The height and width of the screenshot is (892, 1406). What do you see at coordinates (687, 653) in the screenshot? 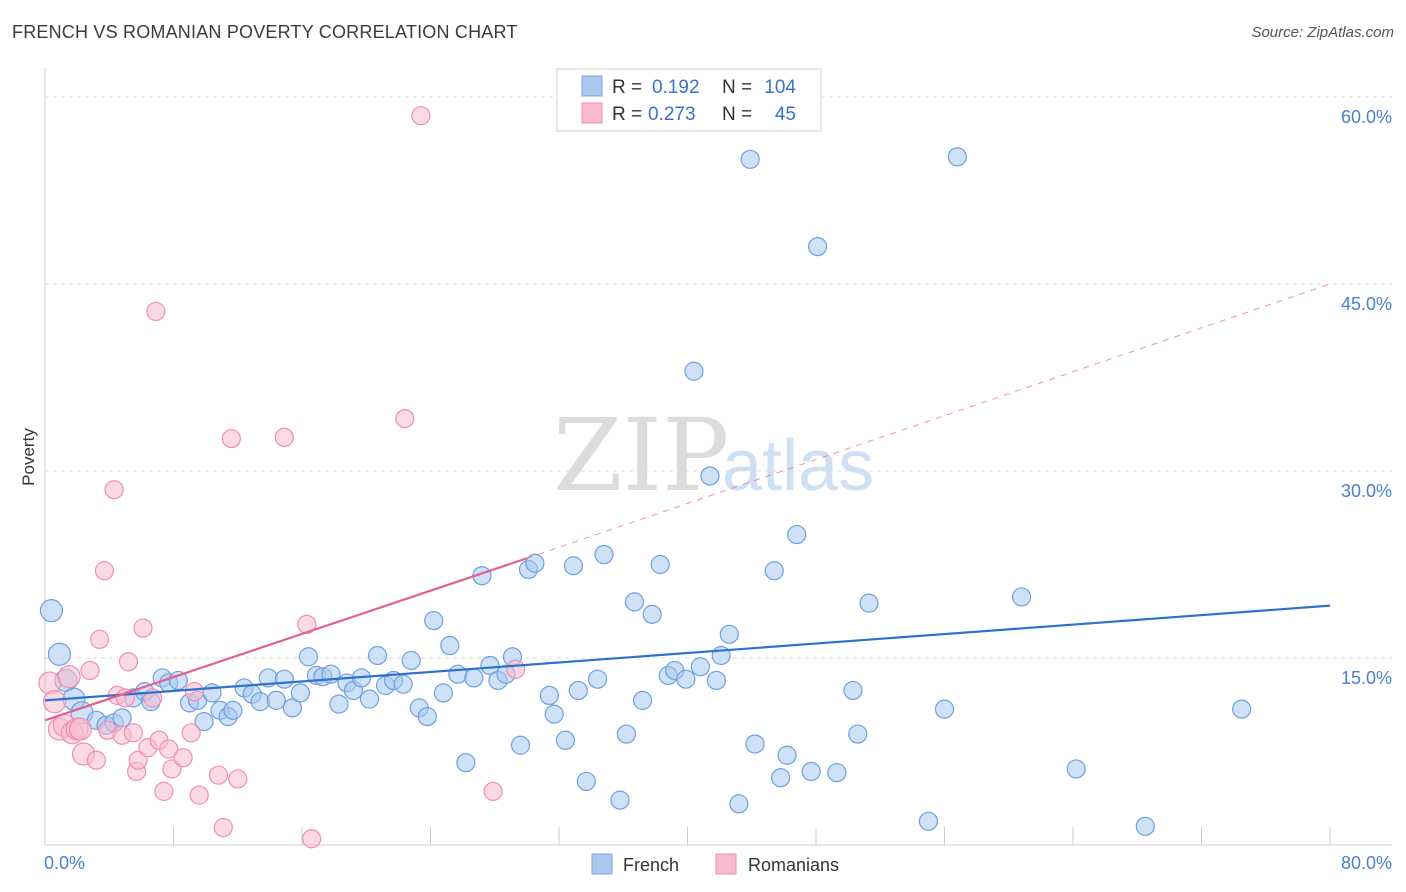
I see `trend-line-french` at bounding box center [687, 653].